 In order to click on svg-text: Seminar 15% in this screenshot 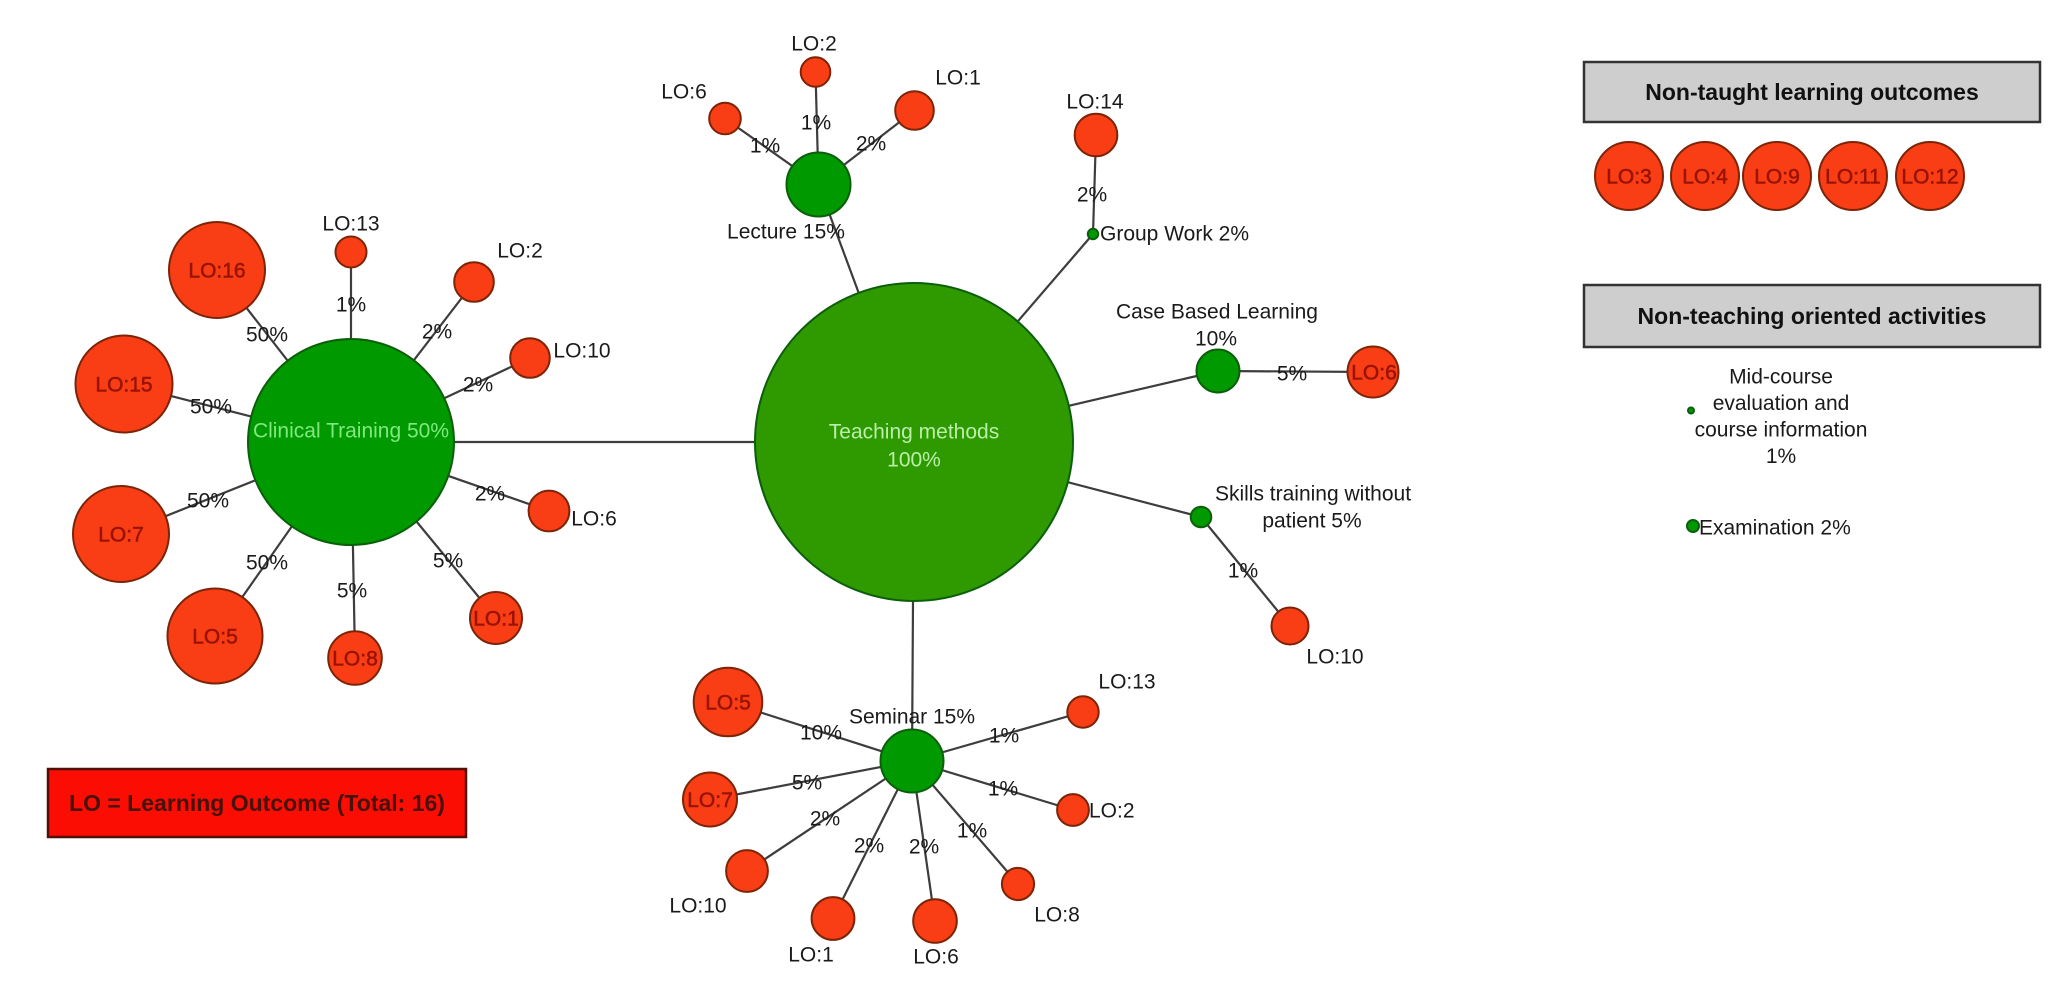, I will do `click(912, 716)`.